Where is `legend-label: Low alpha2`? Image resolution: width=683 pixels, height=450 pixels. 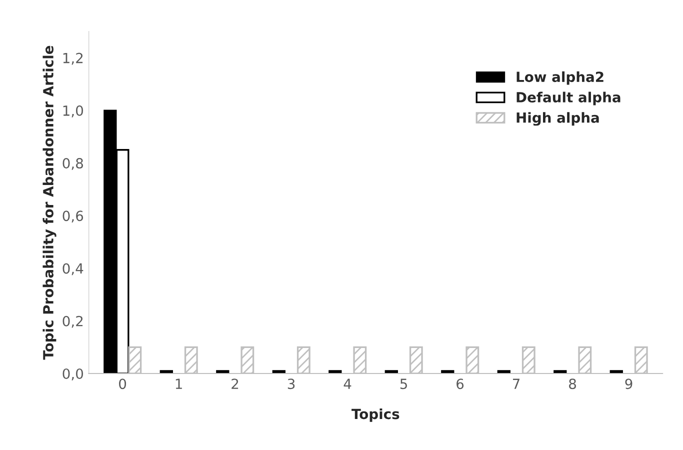
legend-label: Low alpha2 is located at coordinates (560, 78).